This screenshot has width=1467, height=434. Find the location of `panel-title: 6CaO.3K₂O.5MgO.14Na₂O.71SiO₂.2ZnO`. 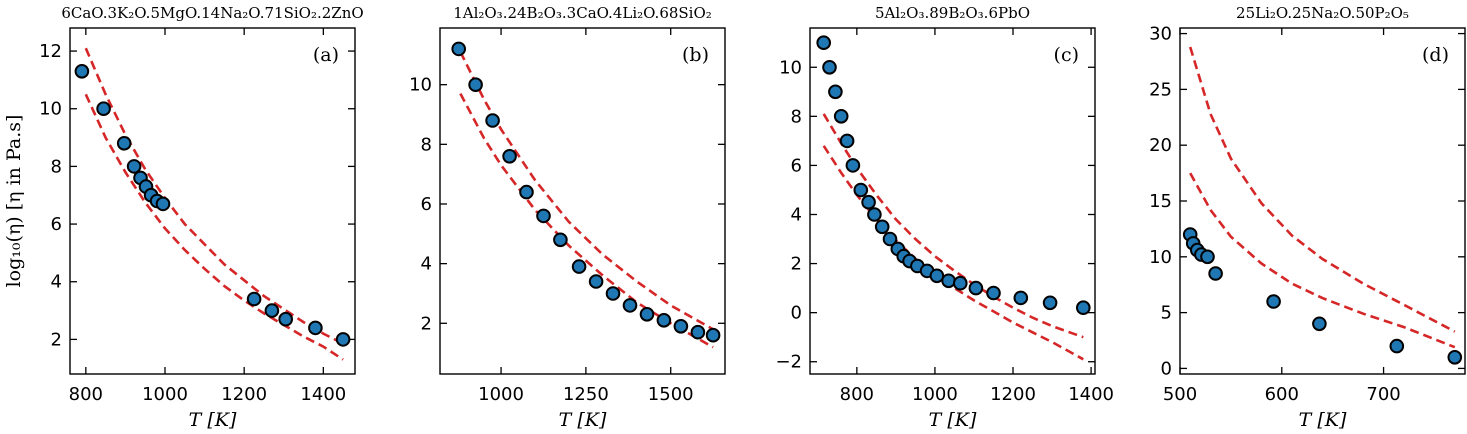

panel-title: 6CaO.3K₂O.5MgO.14Na₂O.71SiO₂.2ZnO is located at coordinates (212, 13).